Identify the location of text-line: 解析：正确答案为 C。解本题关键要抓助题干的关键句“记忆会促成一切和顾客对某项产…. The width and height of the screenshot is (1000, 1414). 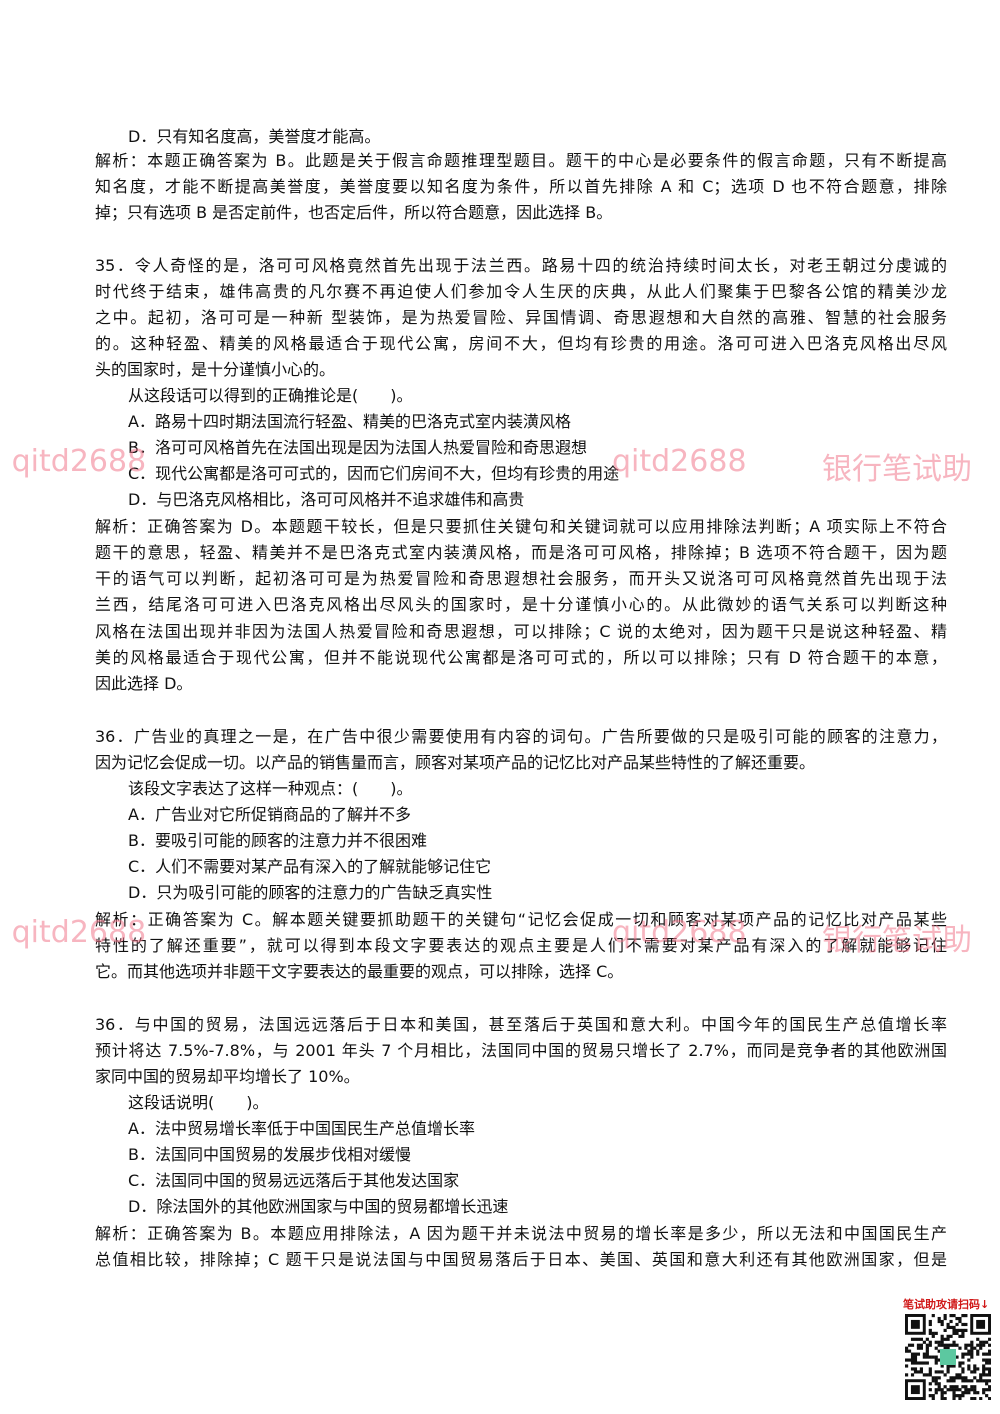
(521, 919).